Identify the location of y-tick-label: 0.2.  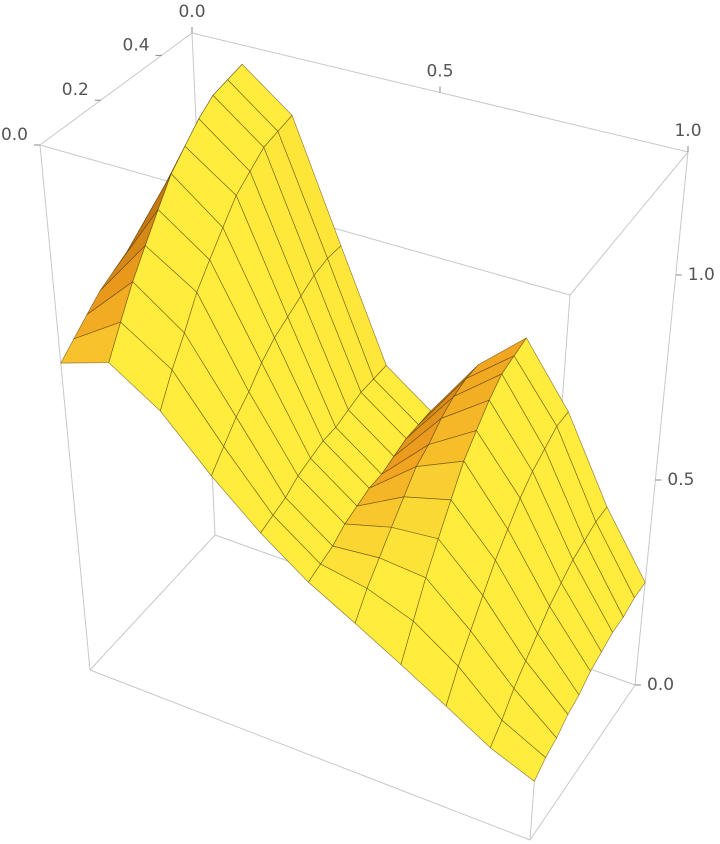
(75, 90).